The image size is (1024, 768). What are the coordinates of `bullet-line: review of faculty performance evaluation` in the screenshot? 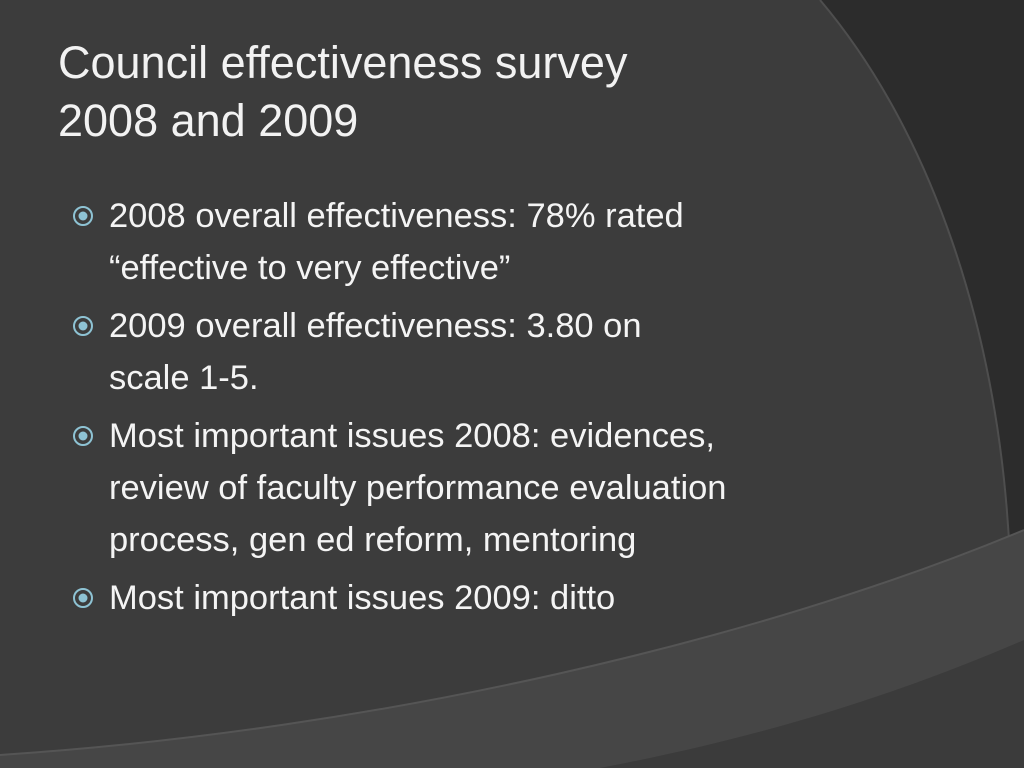 It's located at (418, 488).